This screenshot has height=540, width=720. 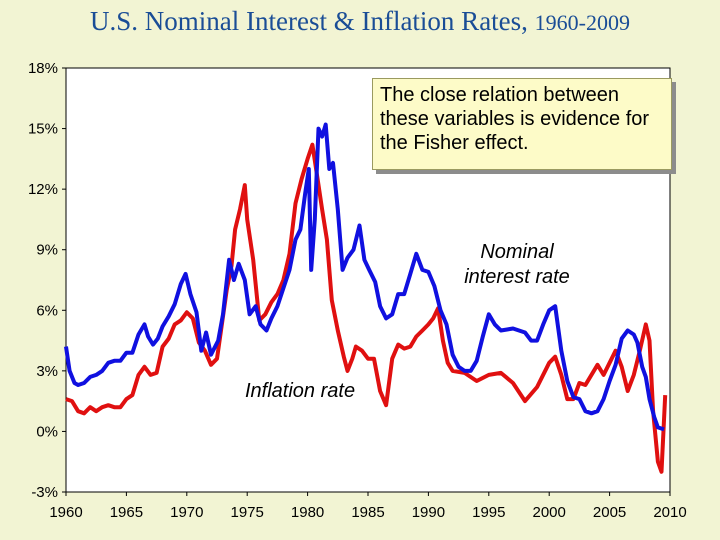 I want to click on x-tick-label: 1960, so click(x=65, y=512).